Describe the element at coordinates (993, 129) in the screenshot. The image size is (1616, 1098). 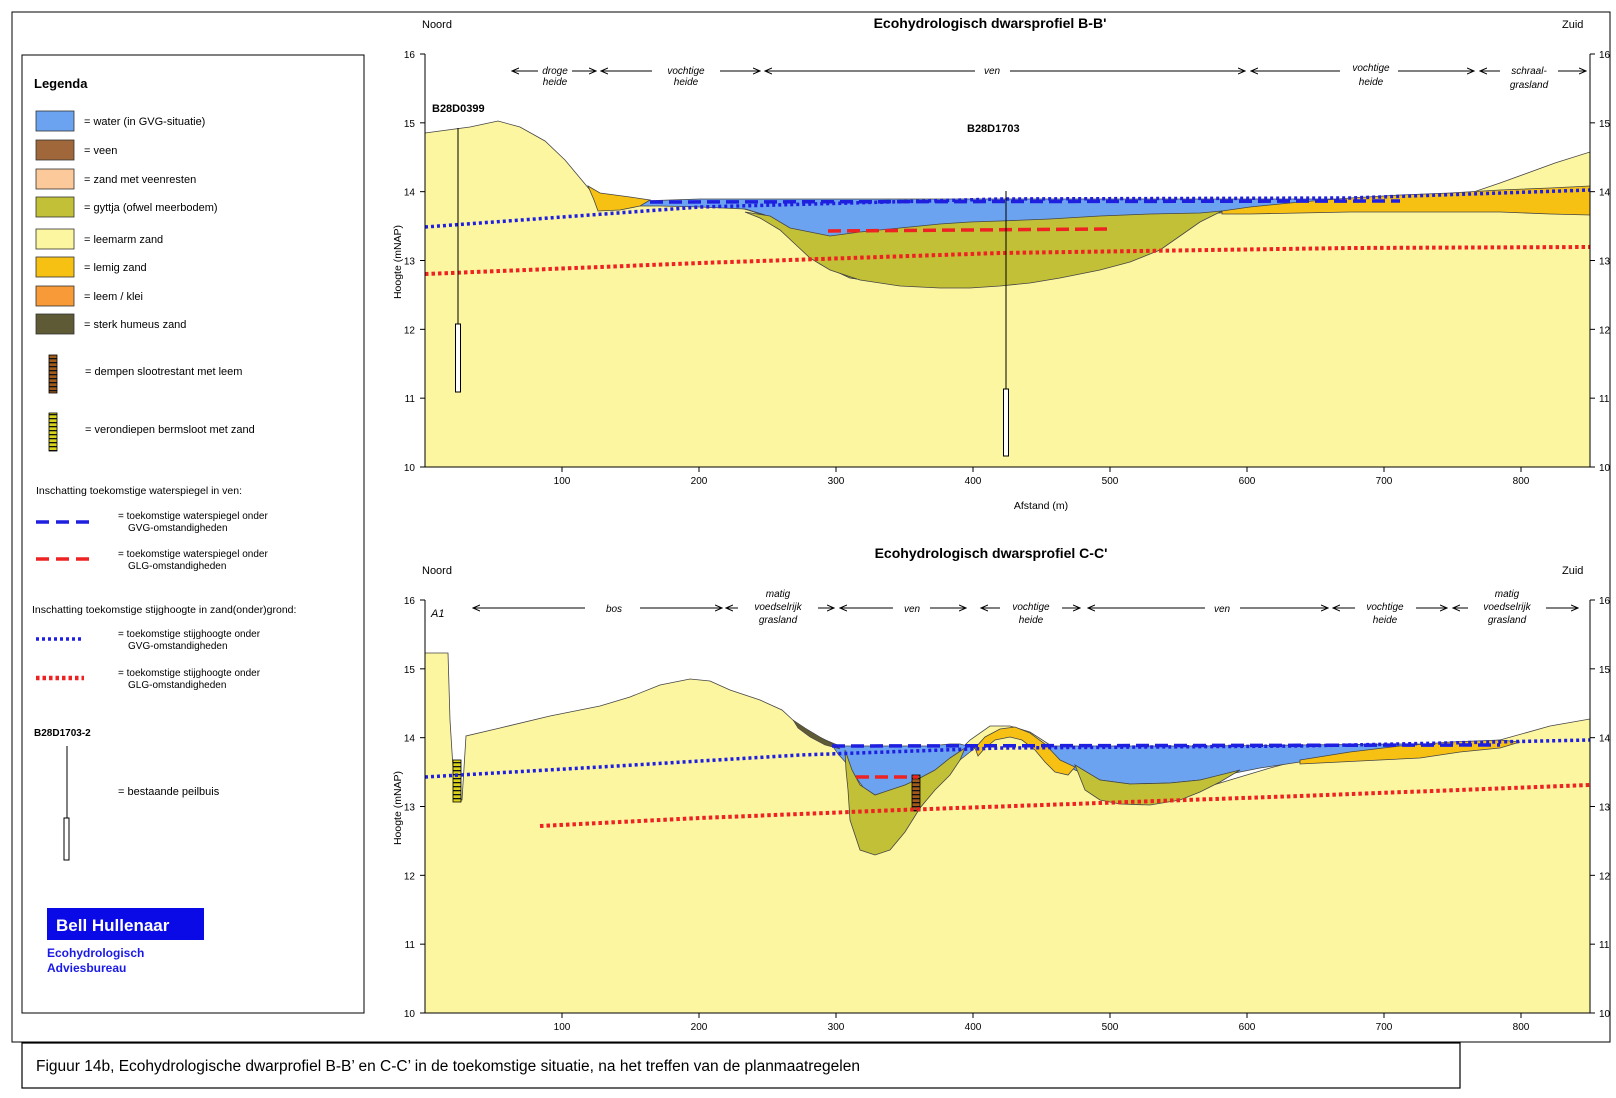
I see `bb-well-2-label: B28D1703` at that location.